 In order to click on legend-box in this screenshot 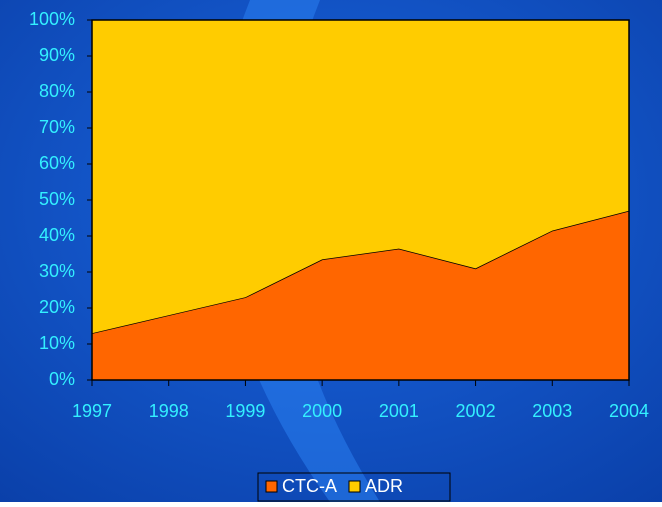, I will do `click(354, 487)`.